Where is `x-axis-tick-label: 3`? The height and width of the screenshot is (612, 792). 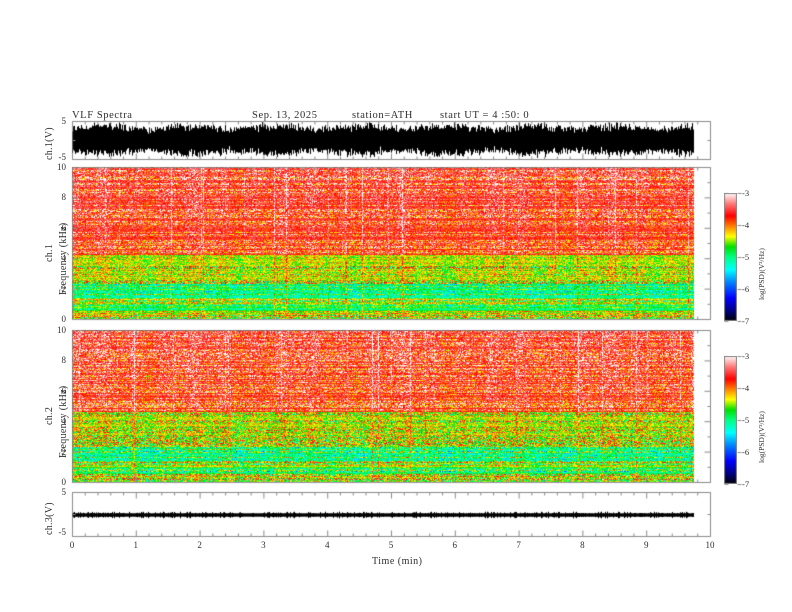 x-axis-tick-label: 3 is located at coordinates (263, 545).